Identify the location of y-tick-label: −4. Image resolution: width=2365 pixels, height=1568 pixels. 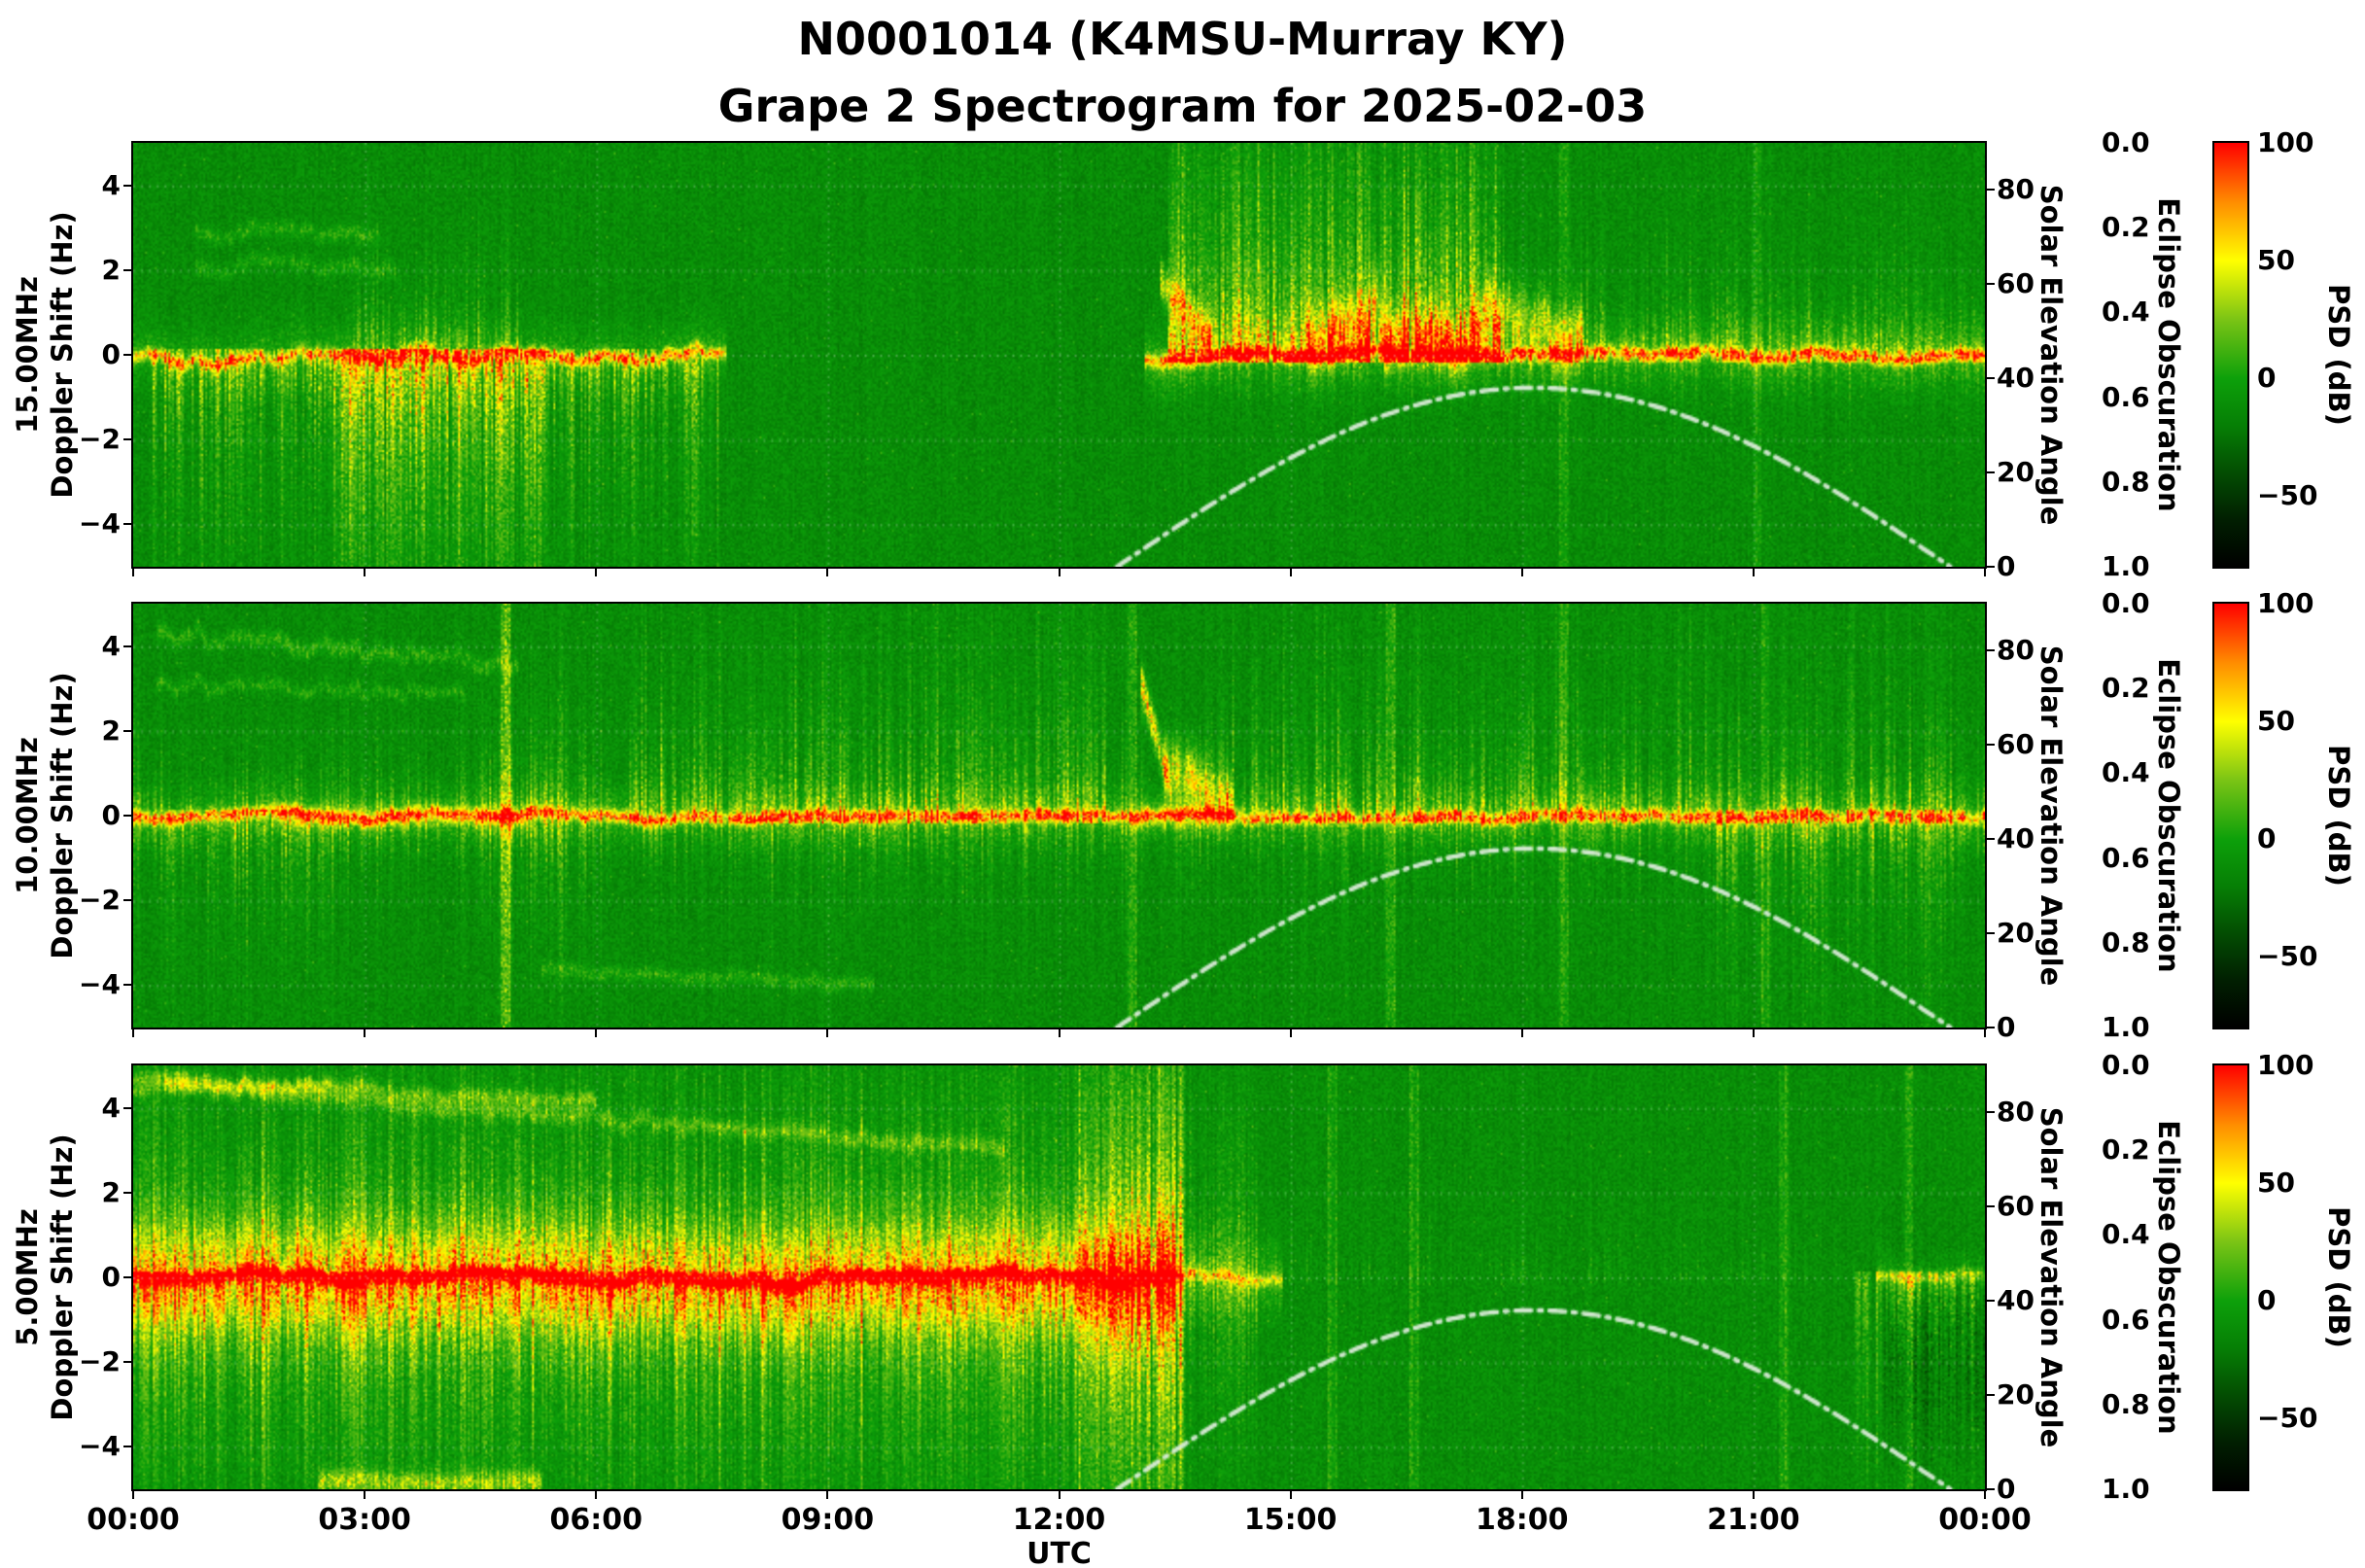
(100, 1446).